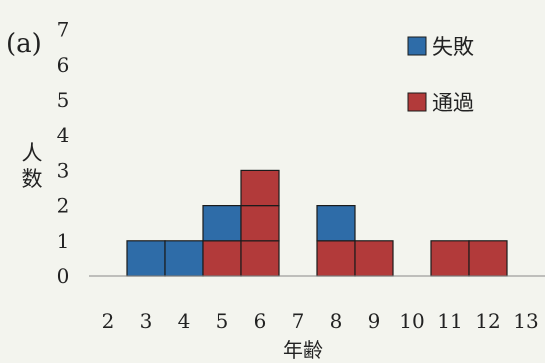 The height and width of the screenshot is (363, 545). I want to click on y-axis-ticks: 0 1 2 3 4 5 6 7, so click(63, 153).